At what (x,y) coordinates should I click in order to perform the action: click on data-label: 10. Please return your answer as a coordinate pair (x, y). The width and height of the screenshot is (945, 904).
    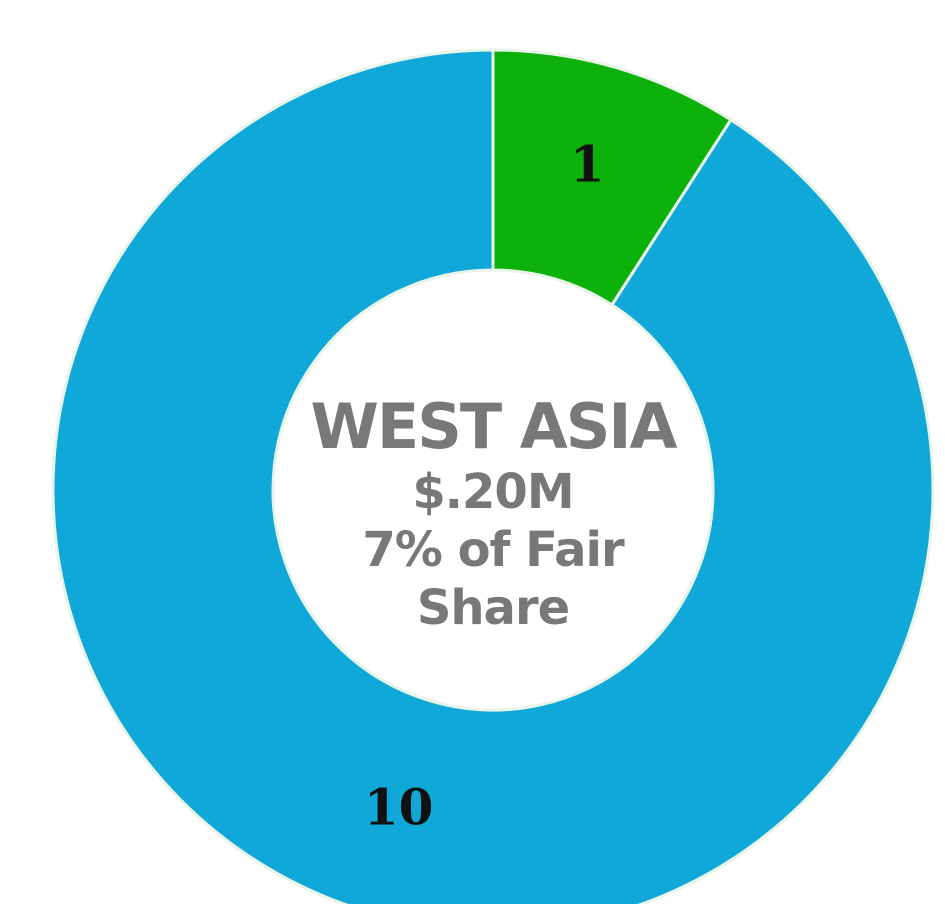
    Looking at the image, I should click on (399, 806).